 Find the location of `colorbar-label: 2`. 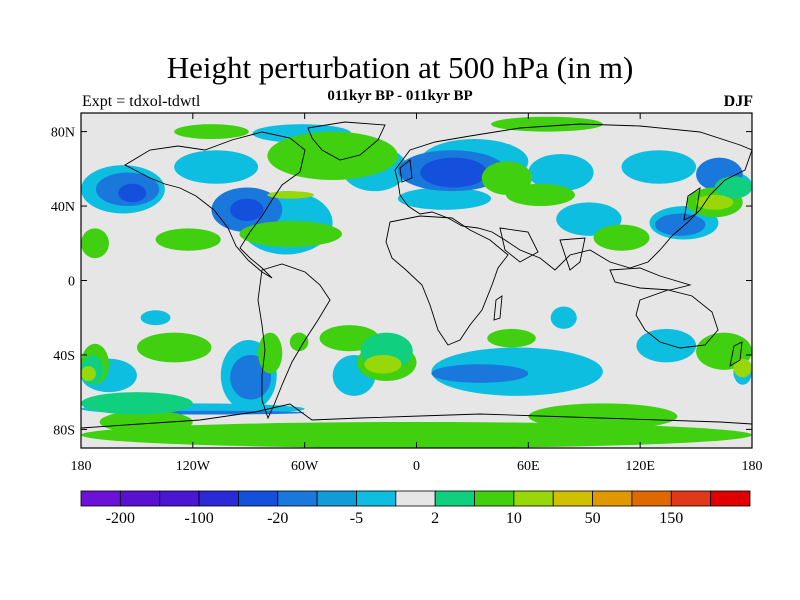

colorbar-label: 2 is located at coordinates (435, 518).